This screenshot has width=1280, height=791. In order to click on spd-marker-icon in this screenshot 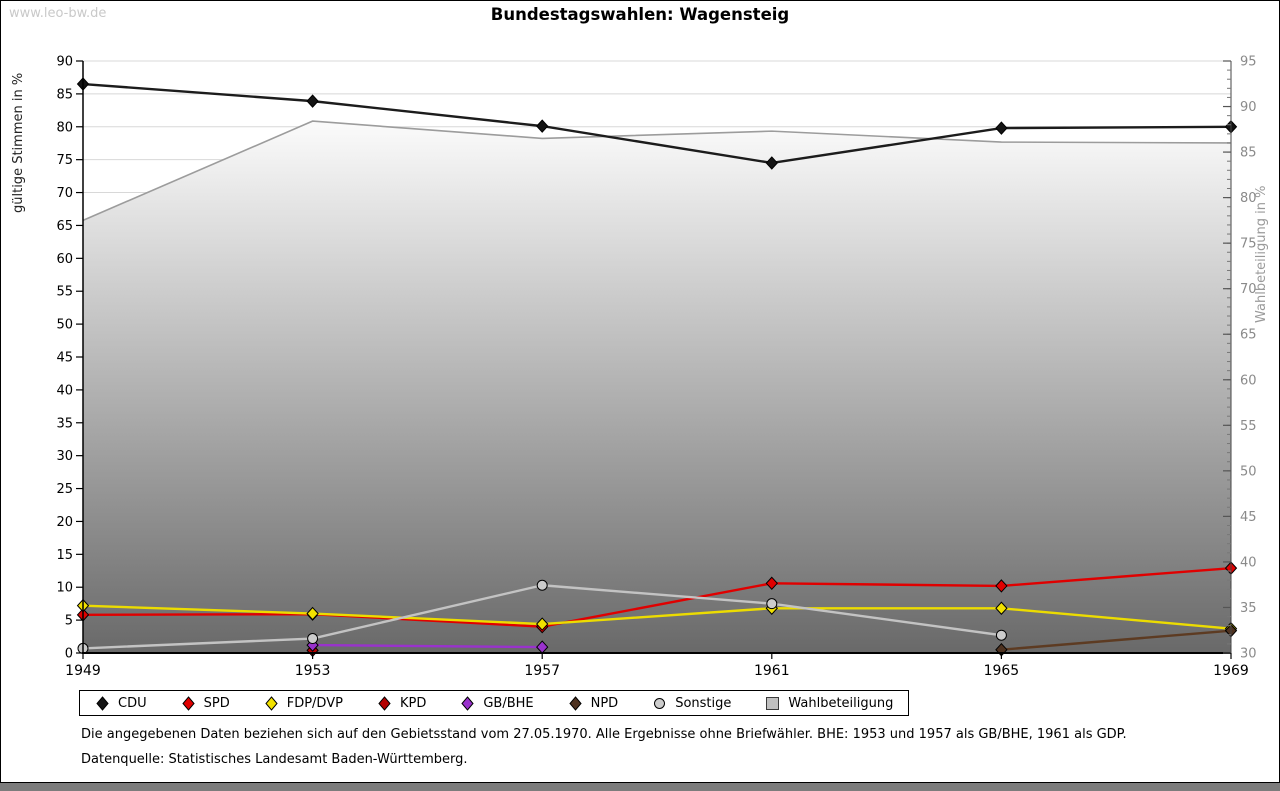, I will do `click(188, 703)`.